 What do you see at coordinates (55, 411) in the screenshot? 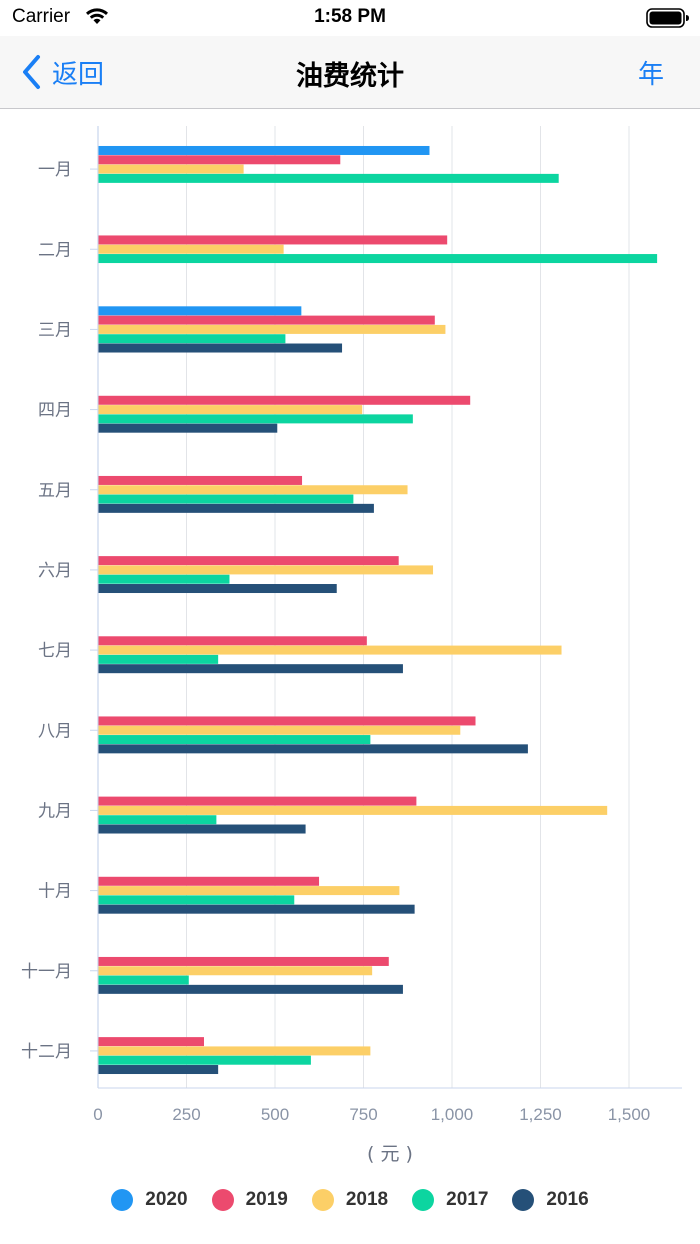
I see `y-tick-label: 四月` at bounding box center [55, 411].